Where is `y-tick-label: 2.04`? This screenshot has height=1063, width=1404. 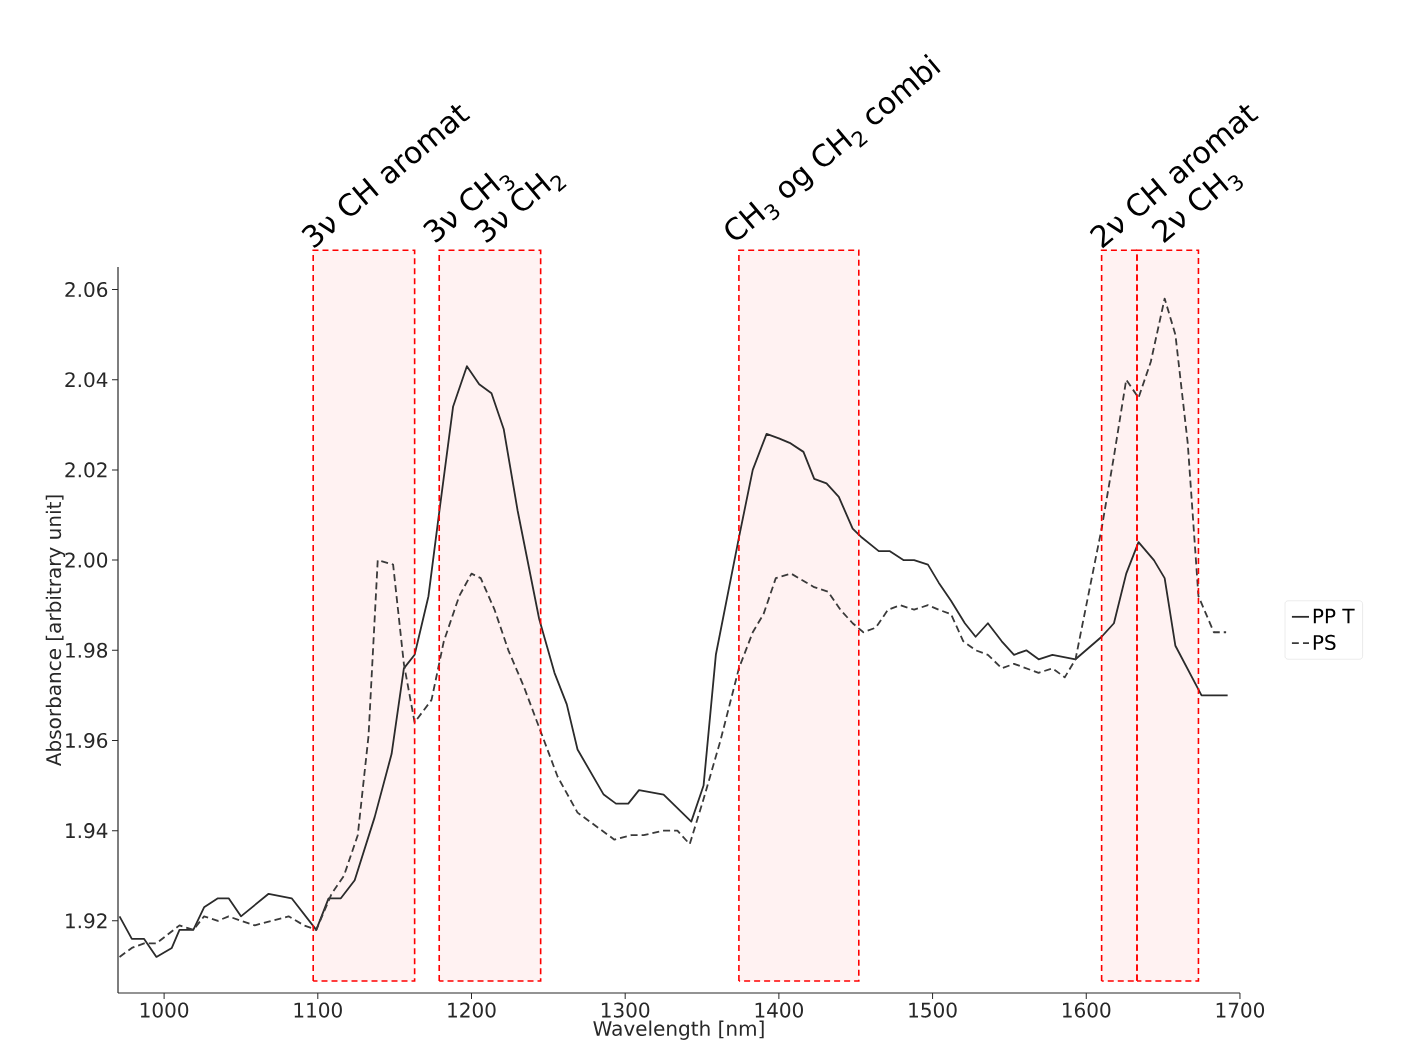 y-tick-label: 2.04 is located at coordinates (86, 380).